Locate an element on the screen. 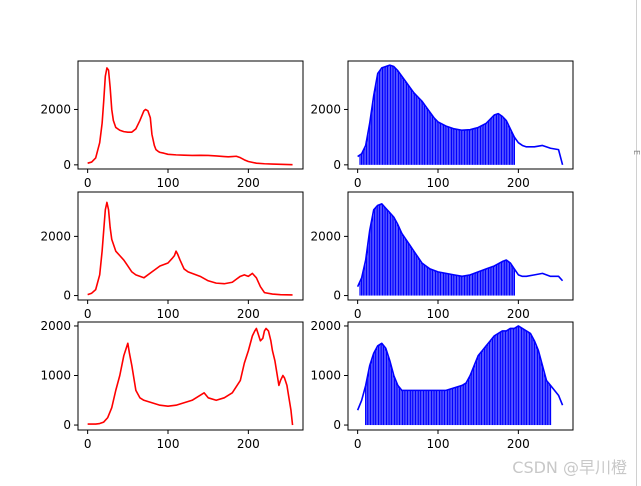  edge-panel-text: E is located at coordinates (637, 153).